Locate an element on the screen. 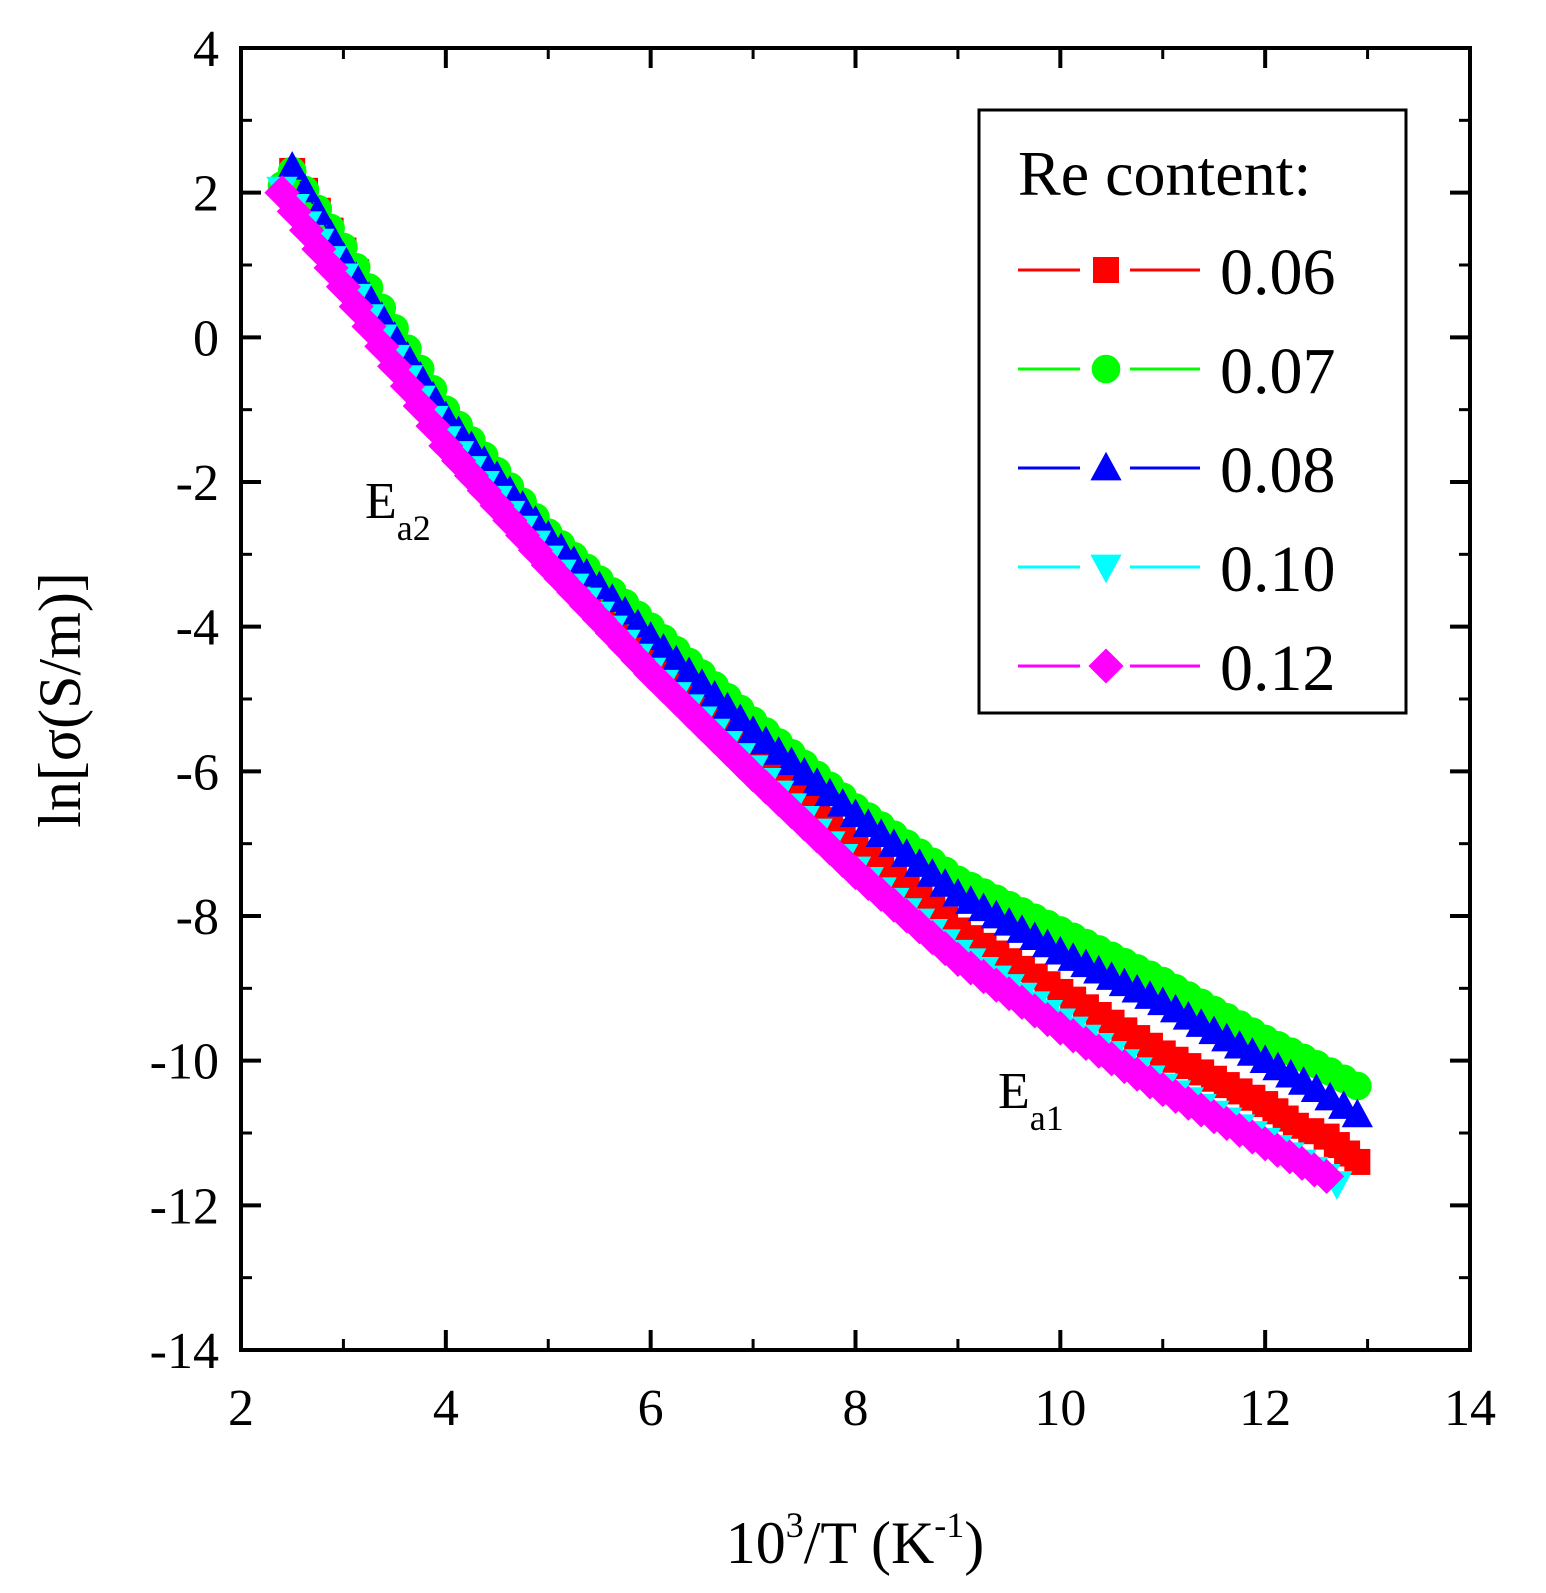 The width and height of the screenshot is (1546, 1593). y-tick-label: -10 is located at coordinates (184, 1062).